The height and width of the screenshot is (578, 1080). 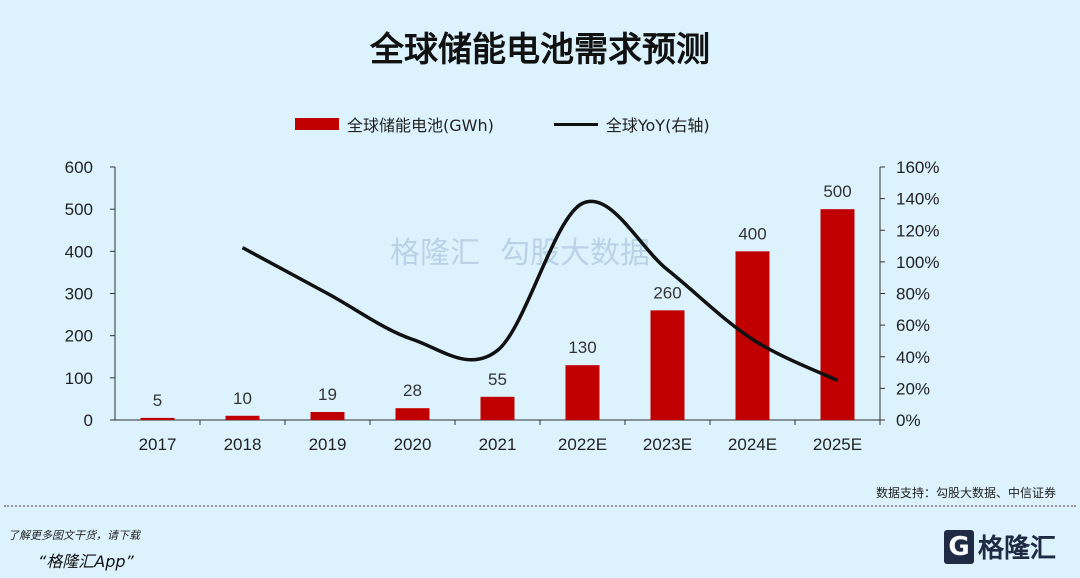 I want to click on x-tick-label: 2020, so click(x=413, y=444).